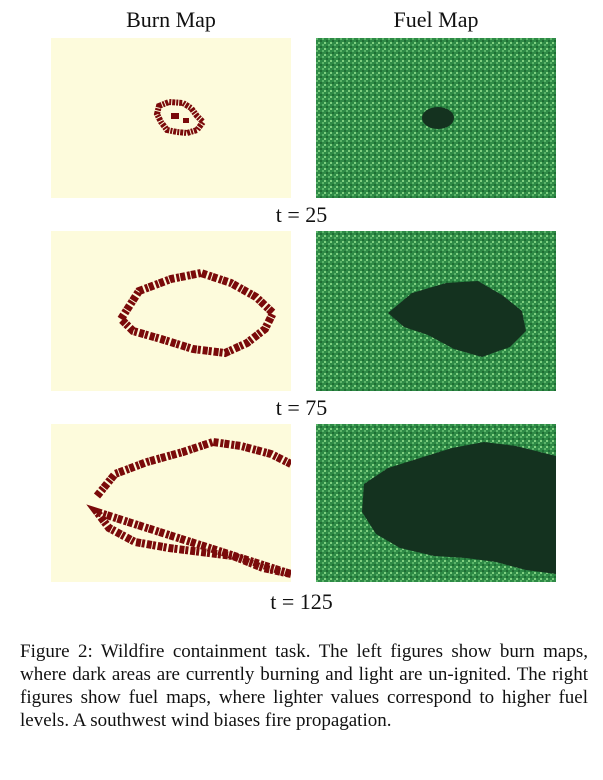 The width and height of the screenshot is (603, 780). Describe the element at coordinates (171, 503) in the screenshot. I see `burn-map-t125` at that location.